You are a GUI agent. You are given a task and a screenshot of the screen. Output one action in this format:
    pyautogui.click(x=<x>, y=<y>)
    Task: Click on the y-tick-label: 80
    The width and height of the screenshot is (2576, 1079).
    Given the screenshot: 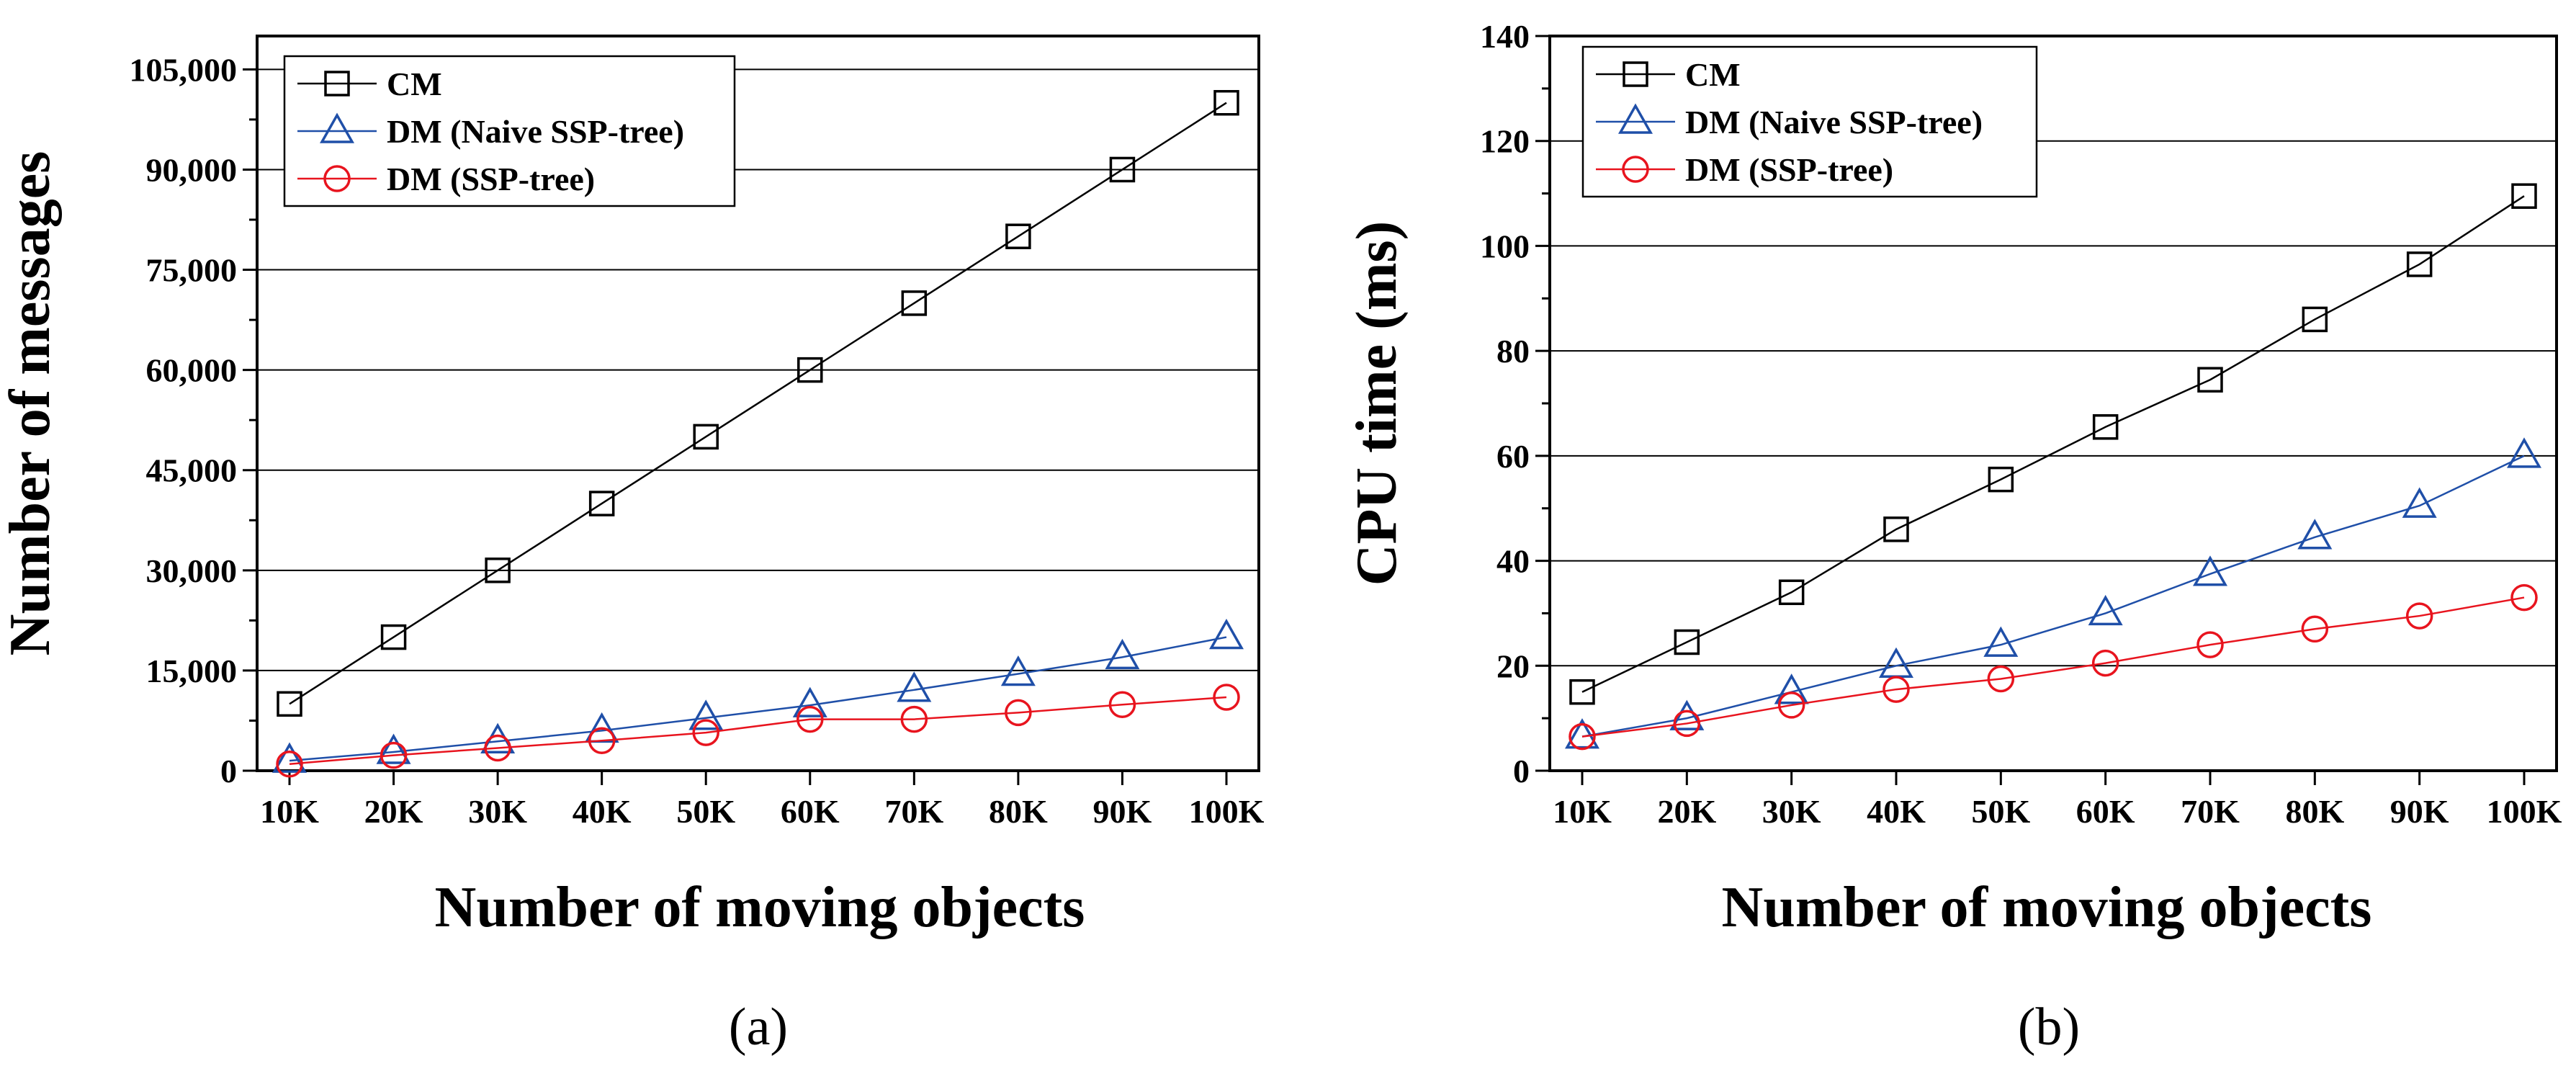 What is the action you would take?
    pyautogui.click(x=1513, y=351)
    